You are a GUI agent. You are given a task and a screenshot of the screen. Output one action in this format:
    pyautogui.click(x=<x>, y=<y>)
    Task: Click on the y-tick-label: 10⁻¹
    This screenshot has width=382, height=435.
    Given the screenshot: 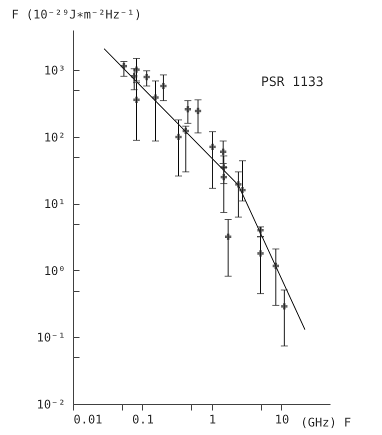 What is the action you would take?
    pyautogui.click(x=51, y=337)
    